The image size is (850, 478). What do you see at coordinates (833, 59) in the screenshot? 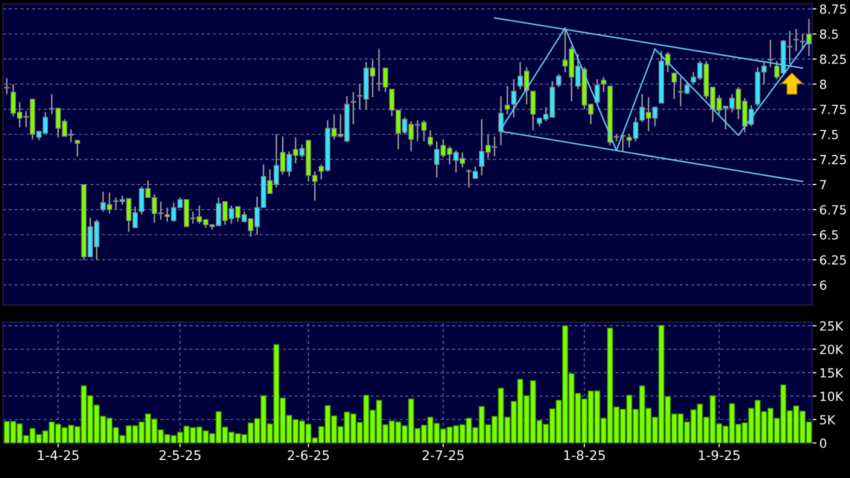
I see `y-tick-label: 8.25` at bounding box center [833, 59].